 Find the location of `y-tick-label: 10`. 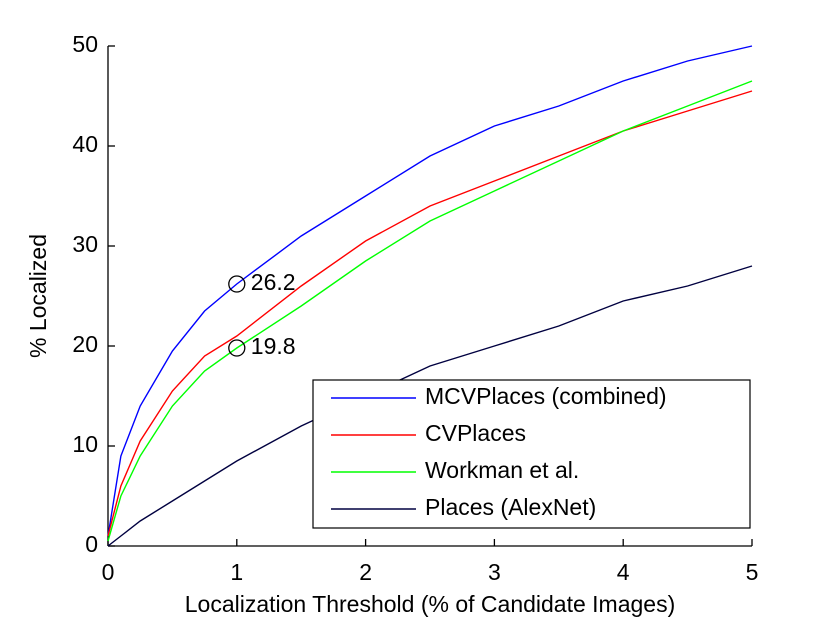

y-tick-label: 10 is located at coordinates (85, 444).